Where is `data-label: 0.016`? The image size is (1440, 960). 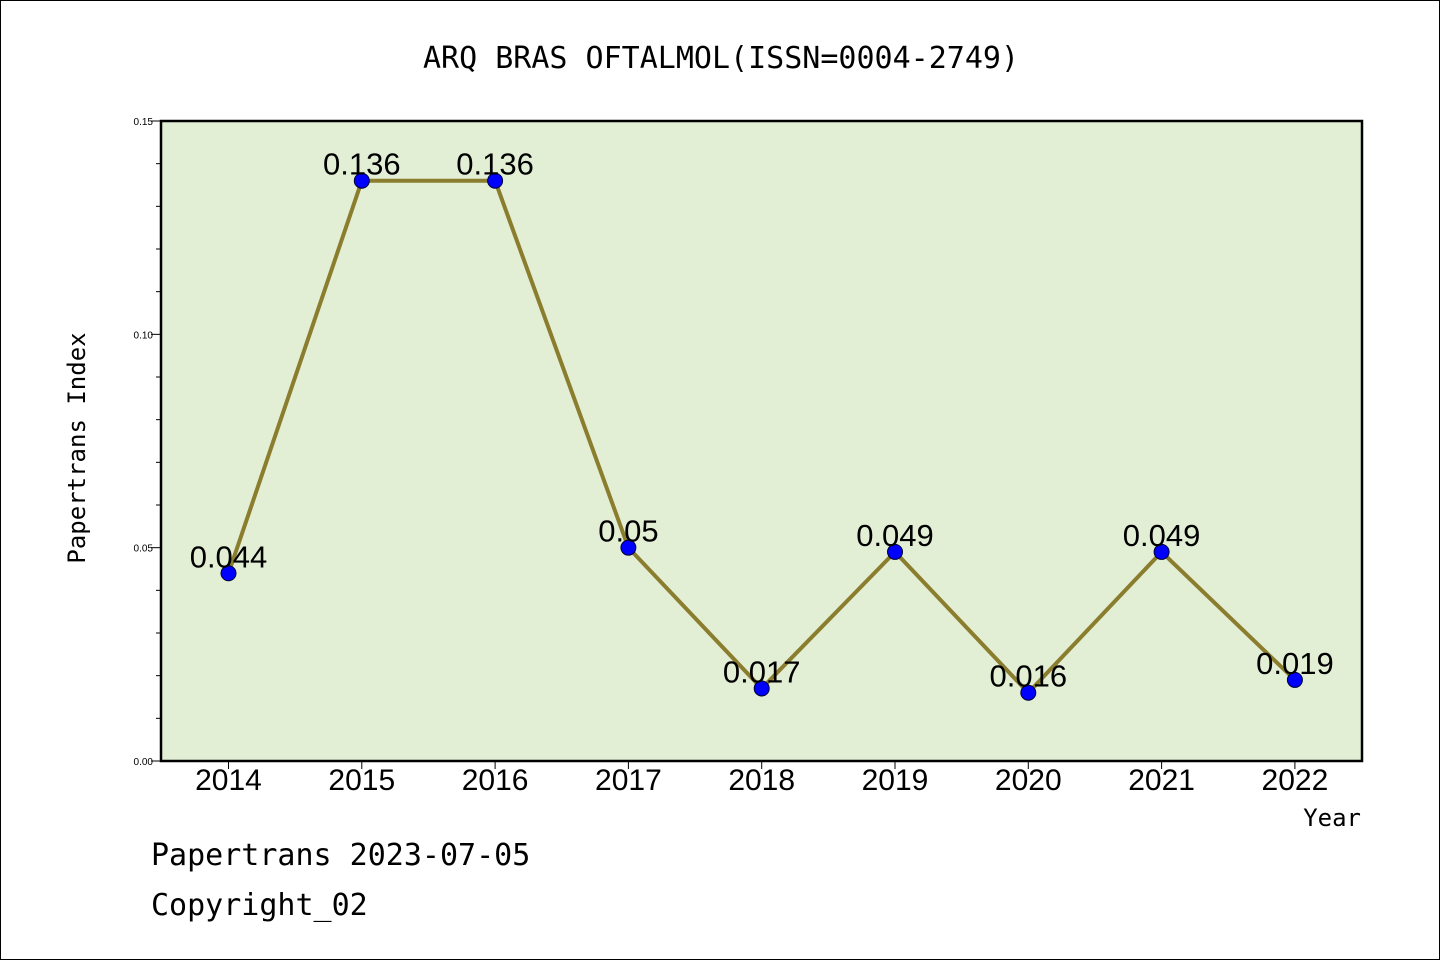
data-label: 0.016 is located at coordinates (1029, 676).